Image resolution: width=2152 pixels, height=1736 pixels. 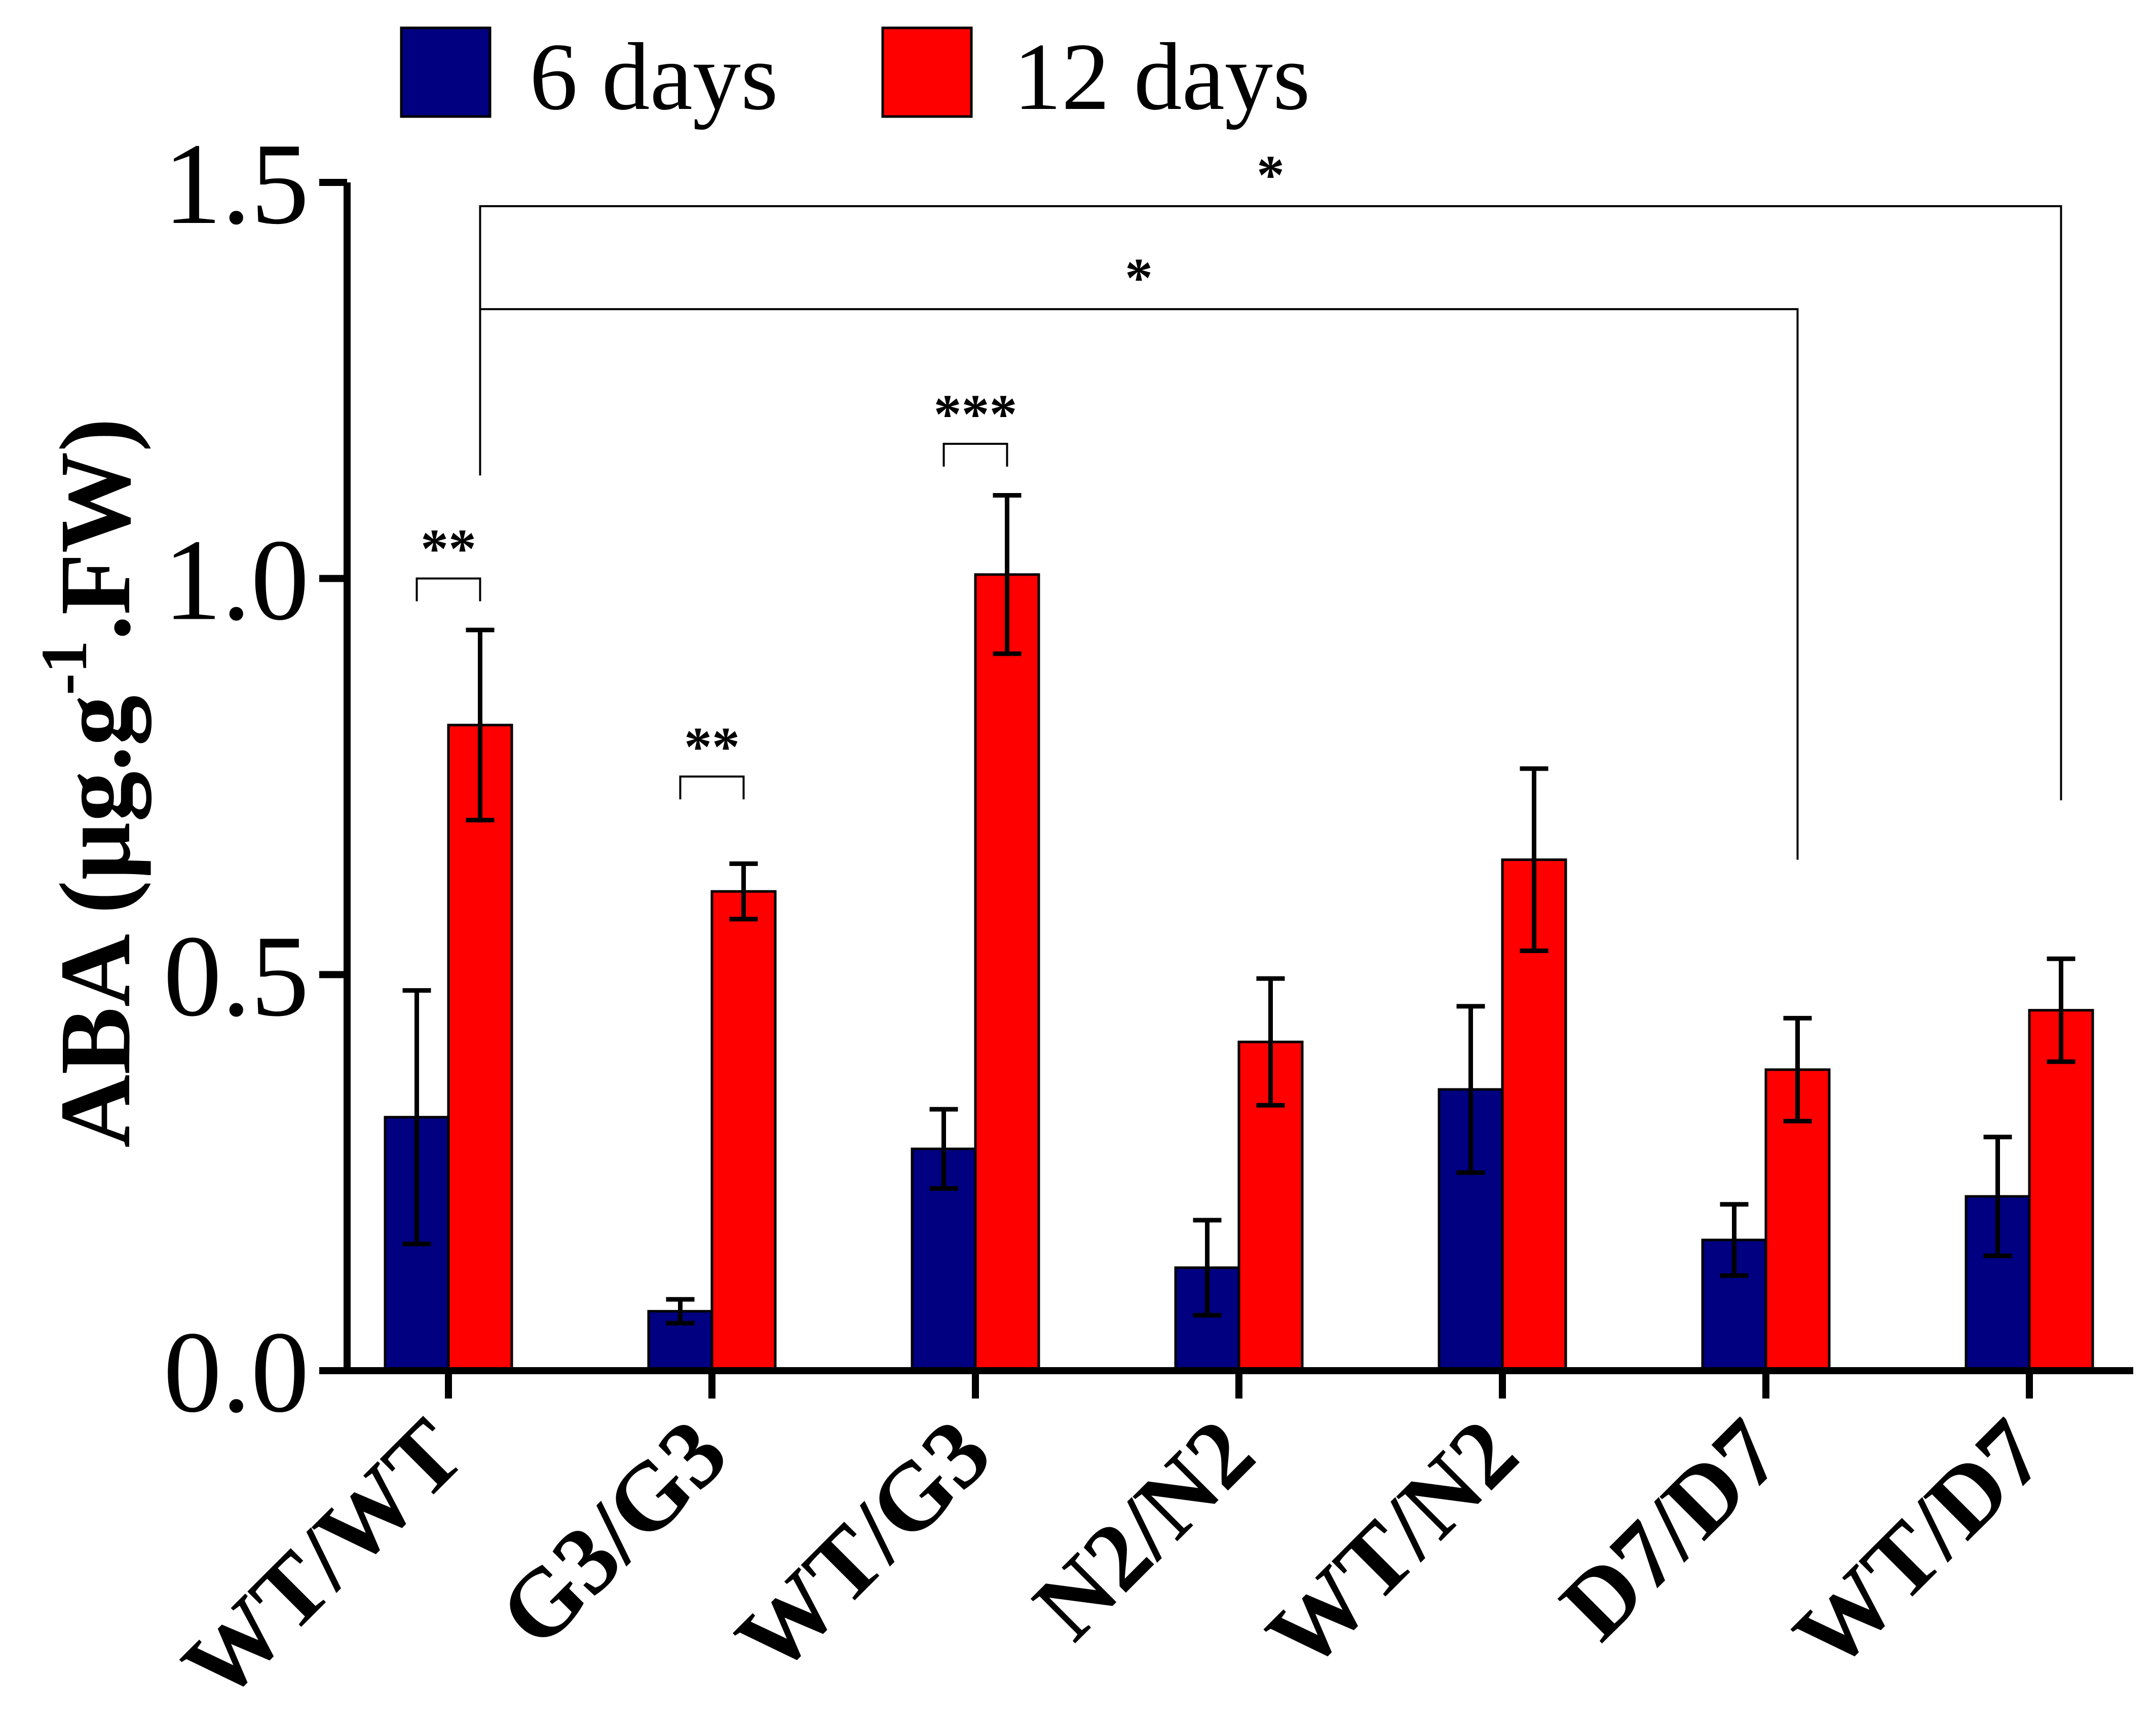 What do you see at coordinates (237, 580) in the screenshot?
I see `y-tick-label: 1.0` at bounding box center [237, 580].